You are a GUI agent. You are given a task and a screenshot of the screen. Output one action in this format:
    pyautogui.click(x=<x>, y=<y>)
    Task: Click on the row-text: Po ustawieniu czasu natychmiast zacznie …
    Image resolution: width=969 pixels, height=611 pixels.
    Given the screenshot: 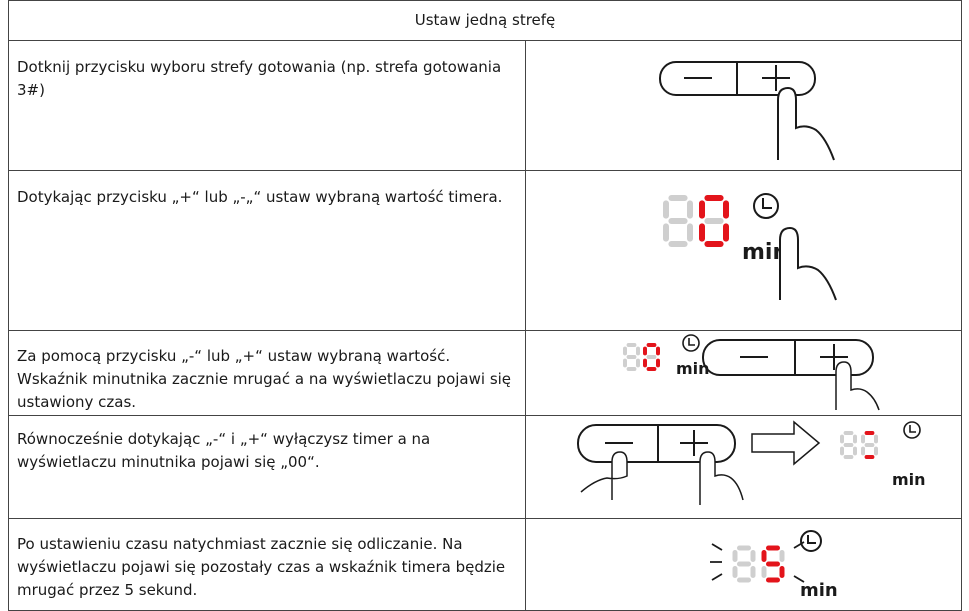 What is the action you would take?
    pyautogui.click(x=261, y=567)
    